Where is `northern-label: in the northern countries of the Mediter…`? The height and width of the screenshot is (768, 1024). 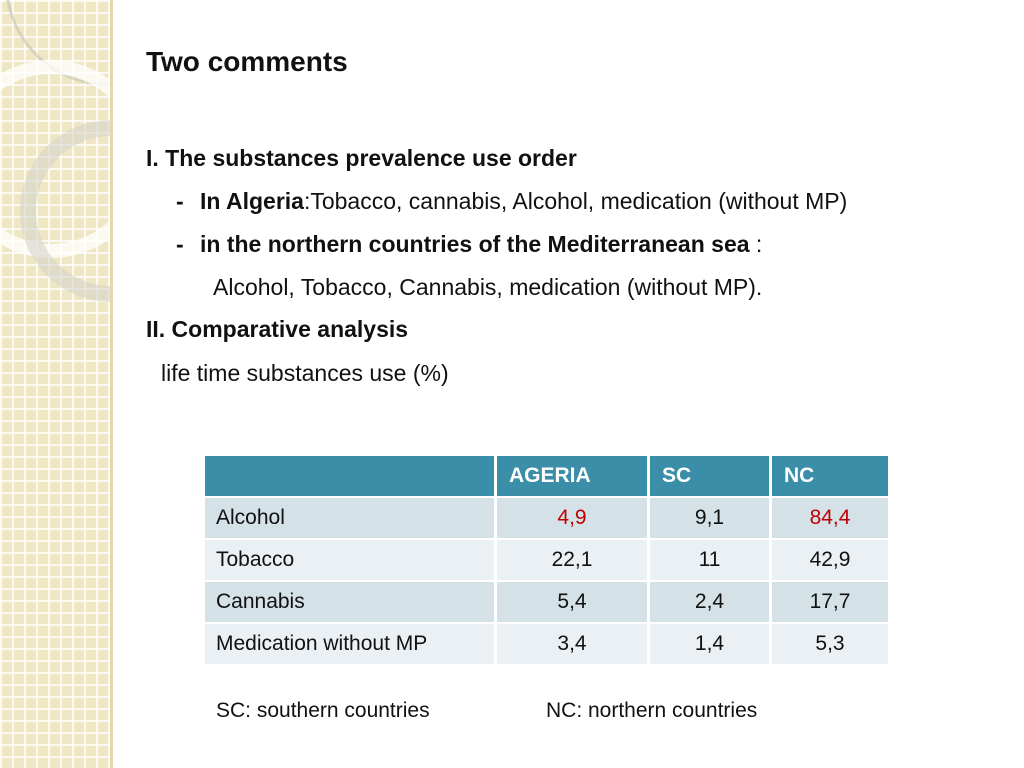
northern-label: in the northern countries of the Mediter… is located at coordinates (475, 244).